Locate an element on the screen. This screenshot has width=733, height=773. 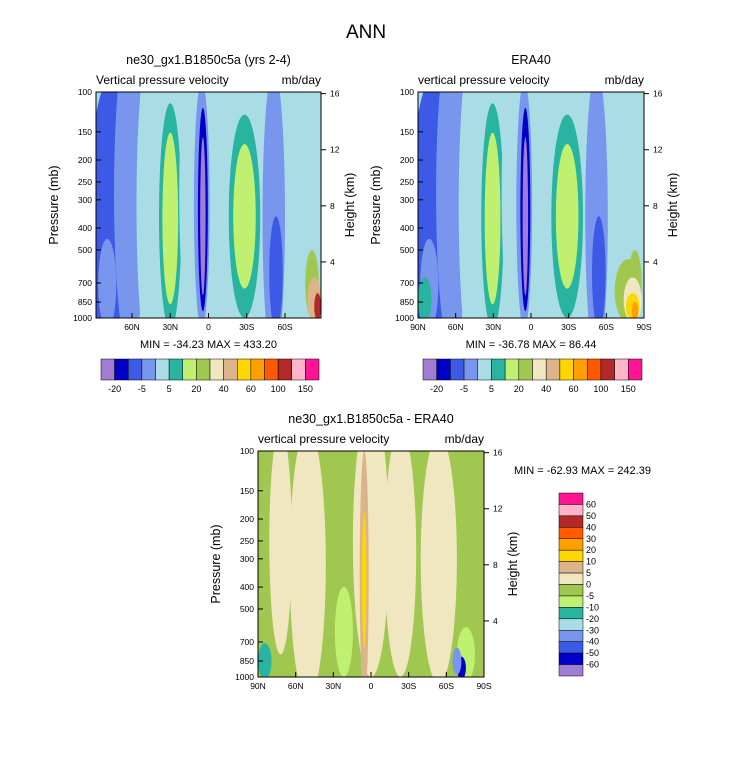
model-y2tick-label: 12 is located at coordinates (335, 150).